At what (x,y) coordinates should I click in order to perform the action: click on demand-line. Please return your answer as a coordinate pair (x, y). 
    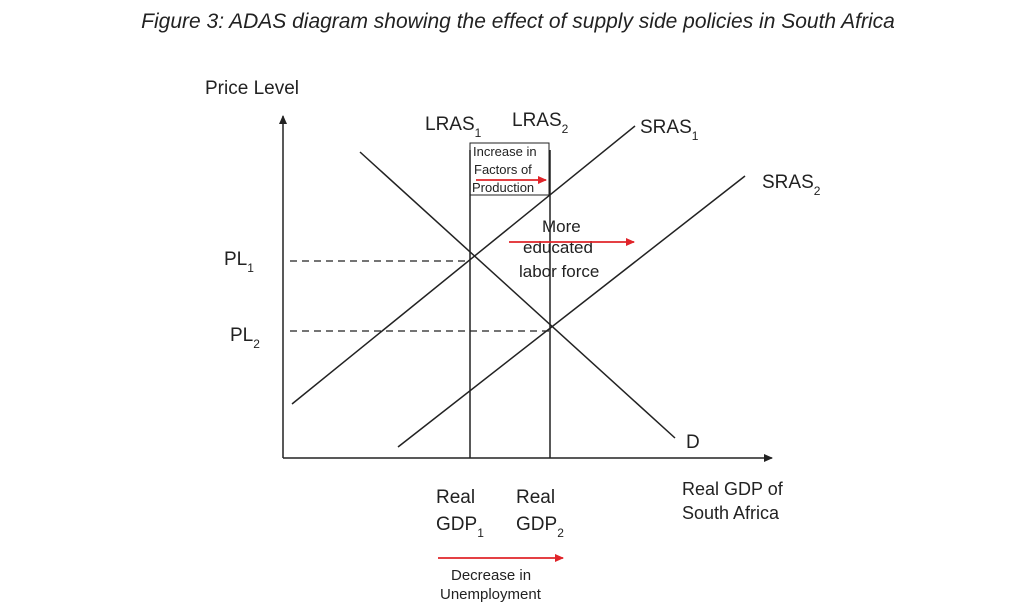
    Looking at the image, I should click on (517, 295).